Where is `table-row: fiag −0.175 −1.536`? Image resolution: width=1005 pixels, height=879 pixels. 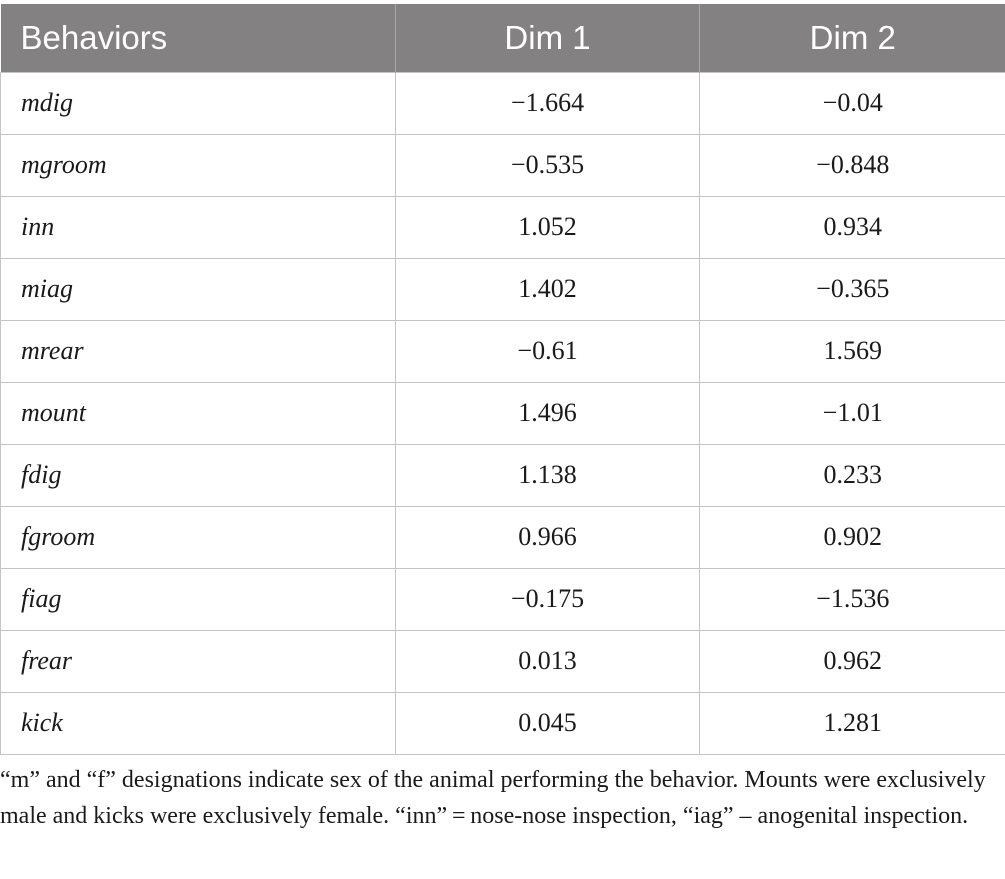
table-row: fiag −0.175 −1.536 is located at coordinates (502, 599).